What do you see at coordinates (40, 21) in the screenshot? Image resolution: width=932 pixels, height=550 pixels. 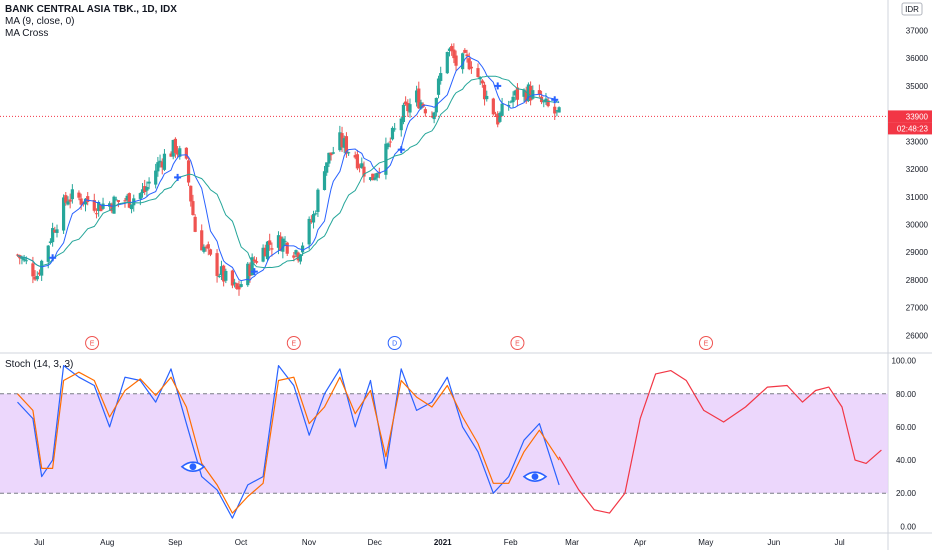 I see `ma-indicator-label: MA (9, close, 0)` at bounding box center [40, 21].